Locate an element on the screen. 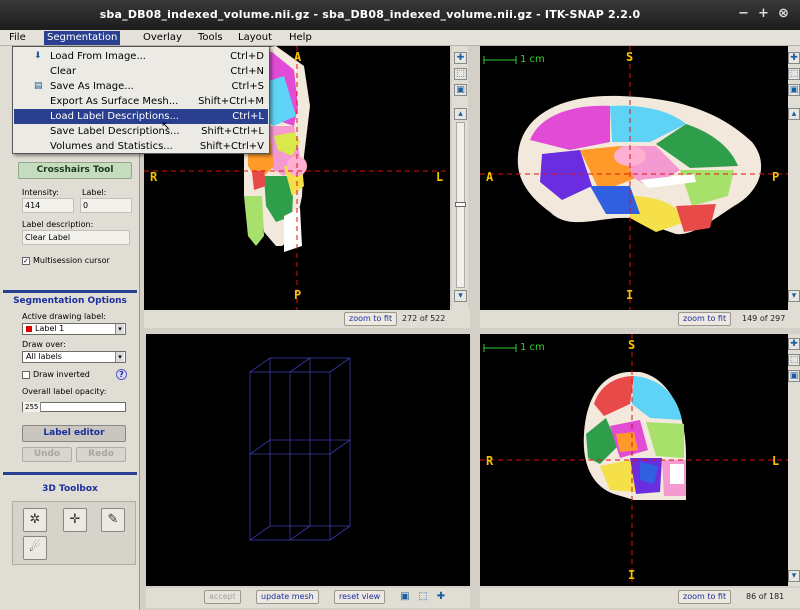  draw-inverted-checkbox: Draw inverted is located at coordinates (56, 374).